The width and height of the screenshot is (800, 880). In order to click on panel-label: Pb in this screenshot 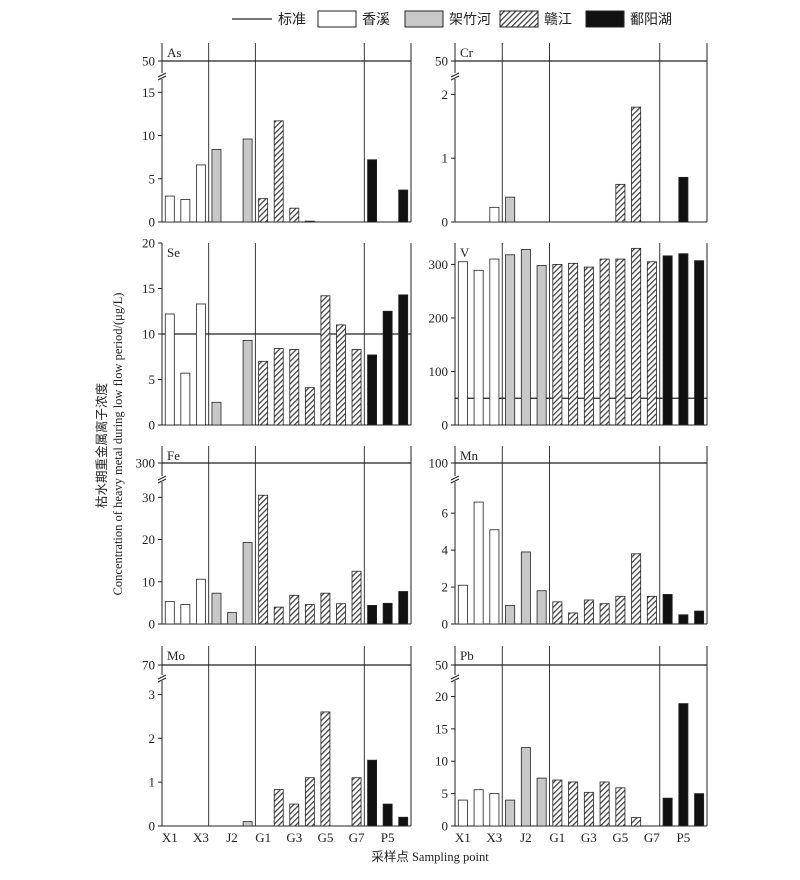, I will do `click(467, 655)`.